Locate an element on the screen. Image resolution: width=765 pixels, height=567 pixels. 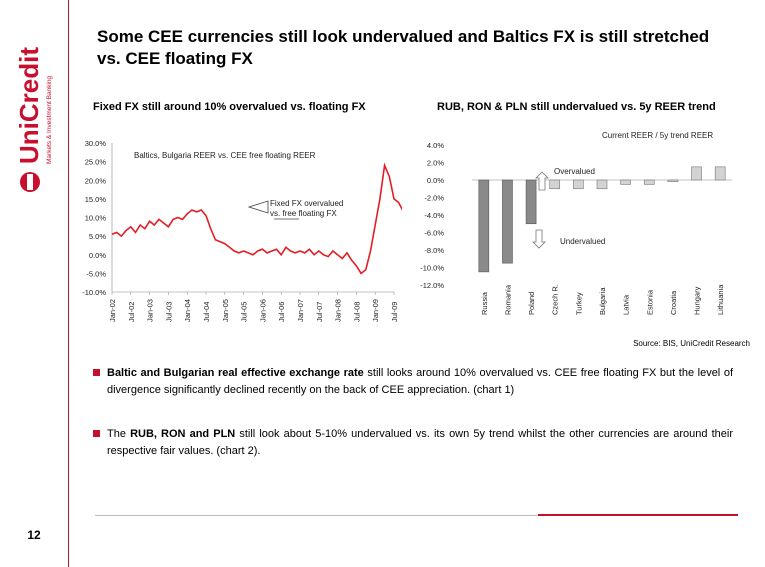
page-number: 12 is located at coordinates (34, 535).